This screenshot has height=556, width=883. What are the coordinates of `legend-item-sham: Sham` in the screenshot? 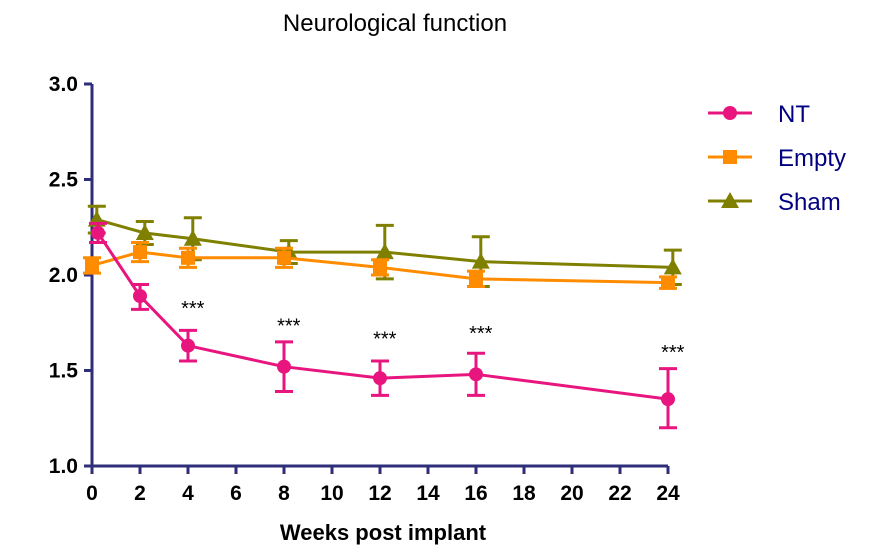 It's located at (774, 202).